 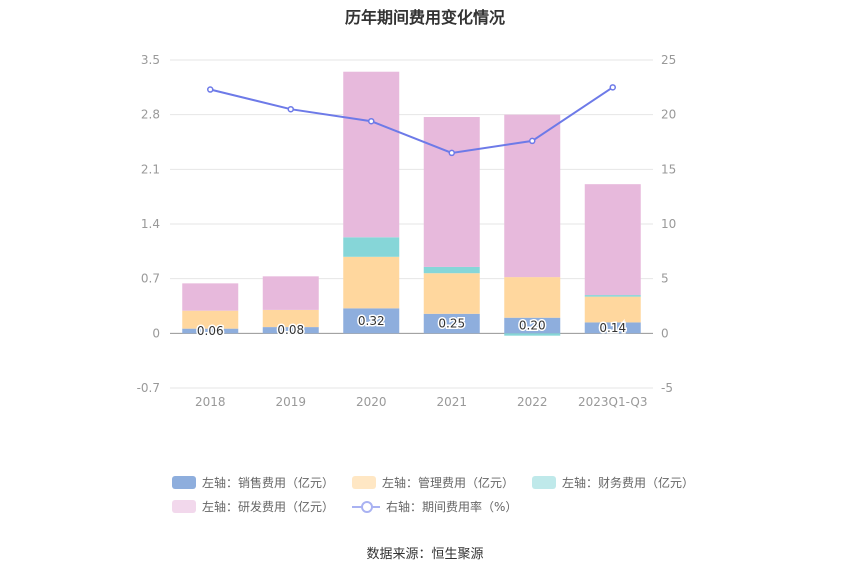 What do you see at coordinates (150, 115) in the screenshot?
I see `y-left-tick-label: 2.8` at bounding box center [150, 115].